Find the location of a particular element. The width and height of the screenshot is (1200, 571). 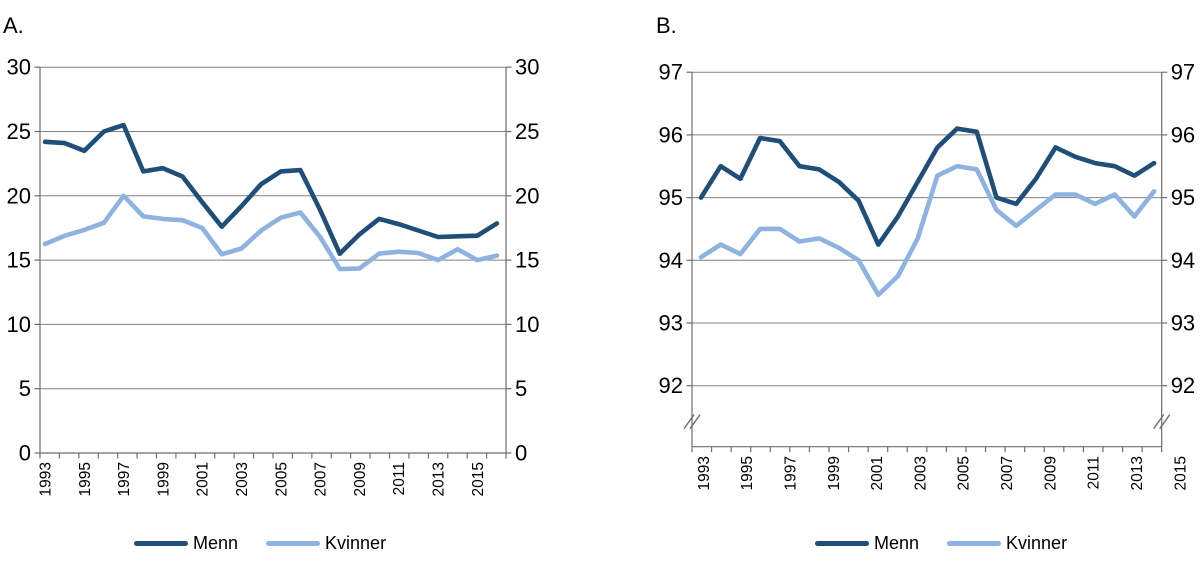

y-axis-label-right: 93 is located at coordinates (1183, 323).